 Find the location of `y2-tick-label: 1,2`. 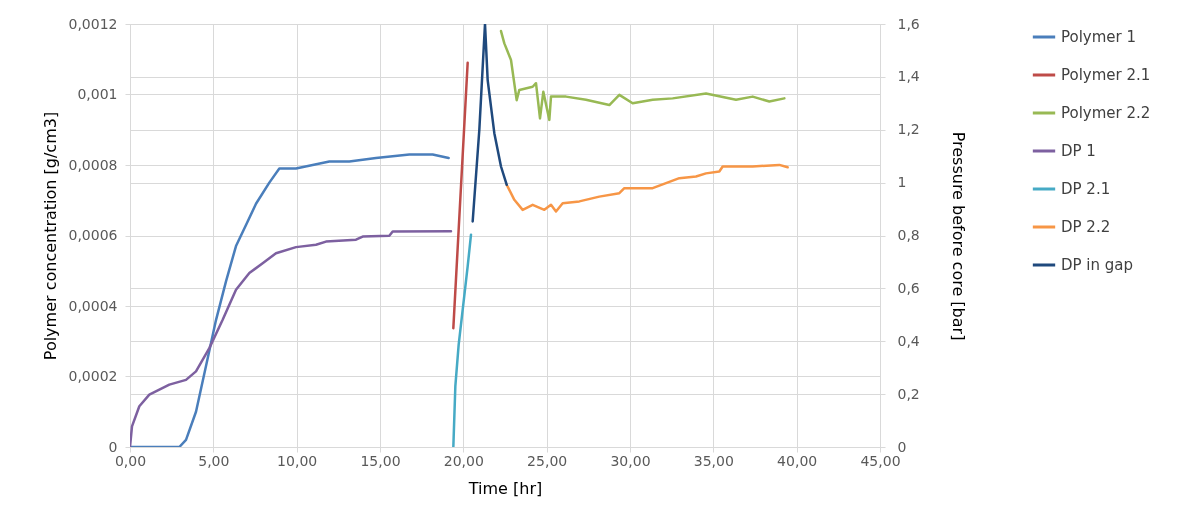

y2-tick-label: 1,2 is located at coordinates (908, 129).